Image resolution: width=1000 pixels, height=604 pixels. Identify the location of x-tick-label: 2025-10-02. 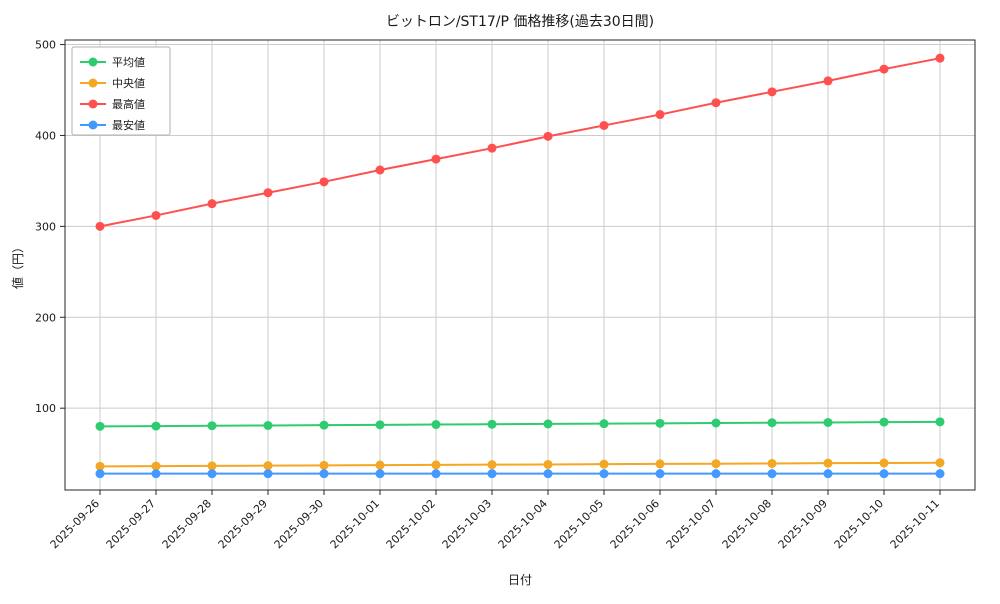
(411, 524).